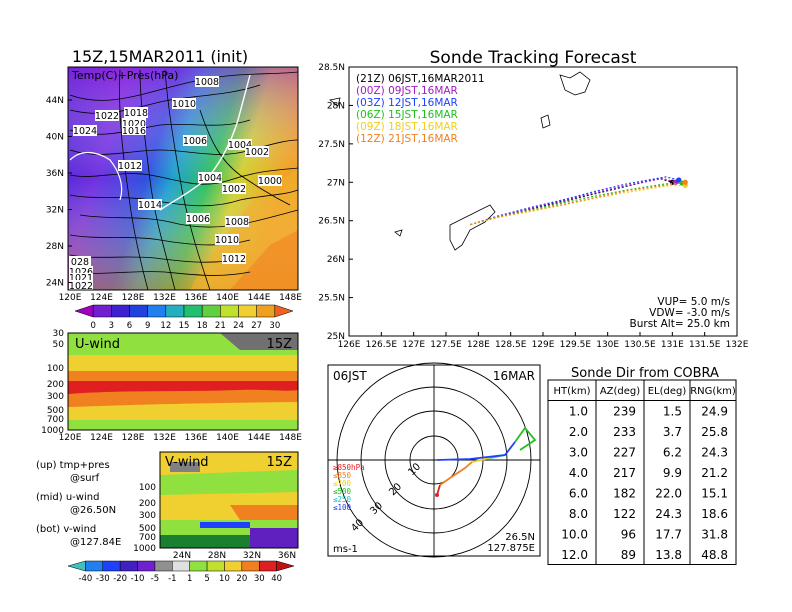 Image resolution: width=792 pixels, height=612 pixels. I want to click on track-legend-item: (12Z) 21JST,16MAR, so click(407, 139).